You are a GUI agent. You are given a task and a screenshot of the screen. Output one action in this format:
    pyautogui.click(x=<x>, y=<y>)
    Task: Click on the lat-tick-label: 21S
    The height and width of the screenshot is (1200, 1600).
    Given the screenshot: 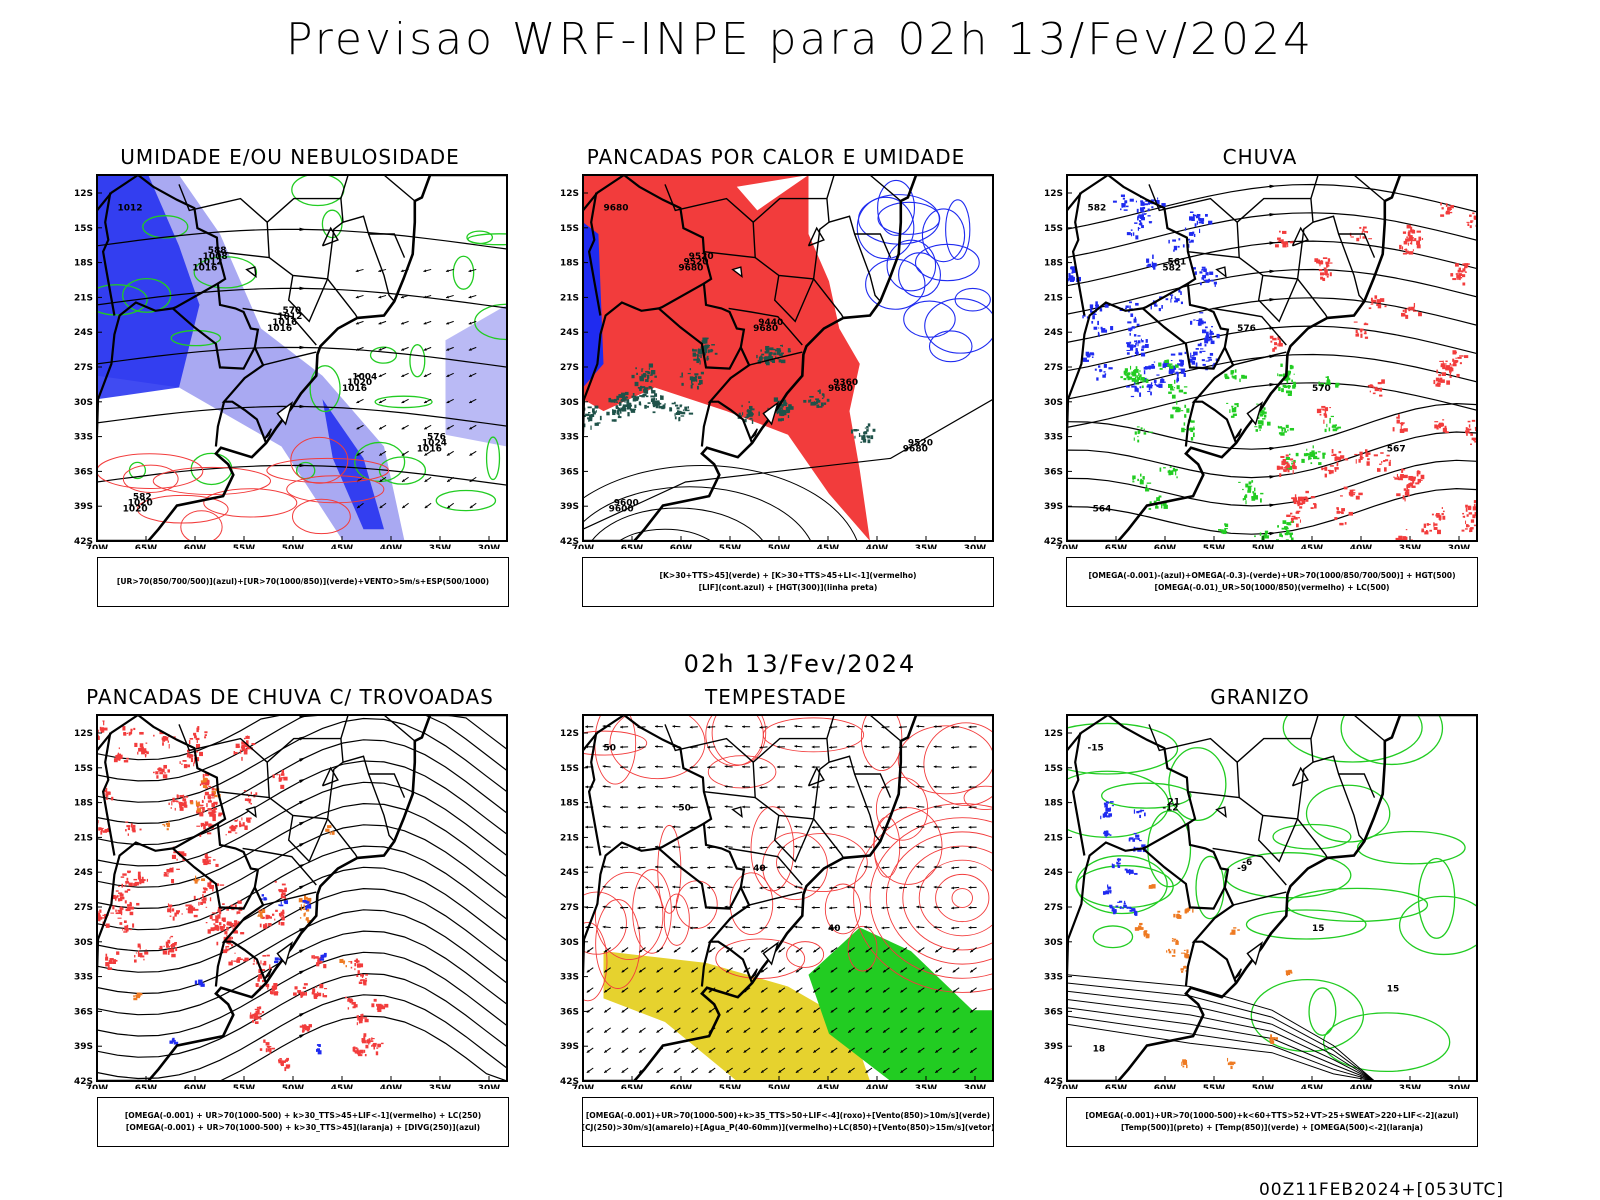 What is the action you would take?
    pyautogui.click(x=83, y=298)
    